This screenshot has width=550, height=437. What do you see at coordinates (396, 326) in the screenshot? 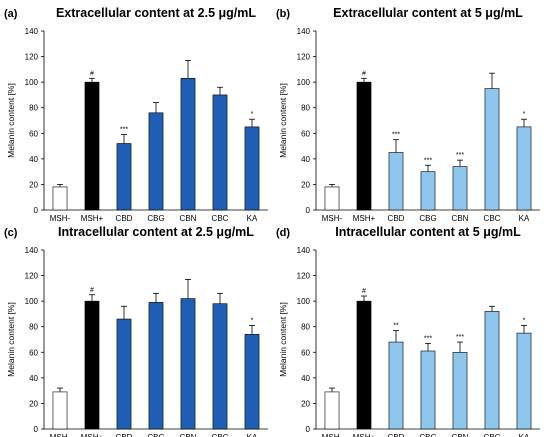
I see `significance-marker: **` at bounding box center [396, 326].